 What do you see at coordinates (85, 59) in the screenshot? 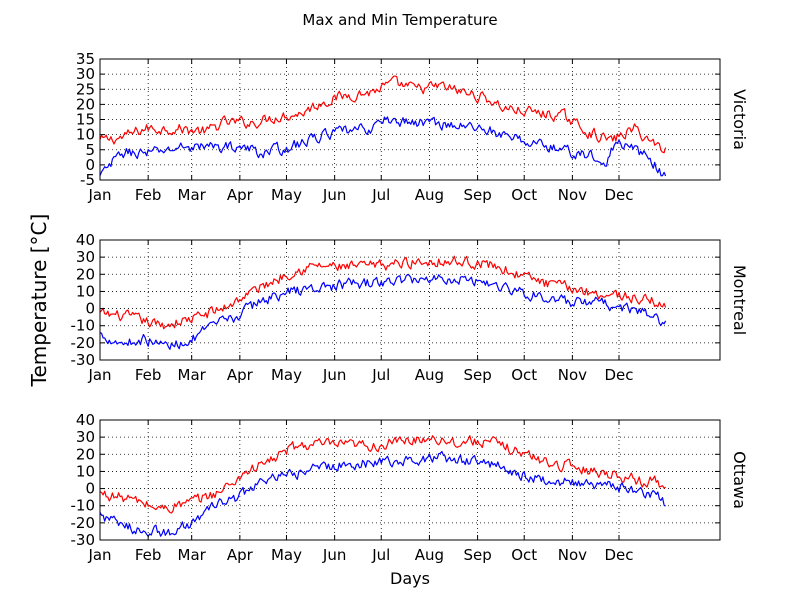
I see `y-tick-label: 35` at bounding box center [85, 59].